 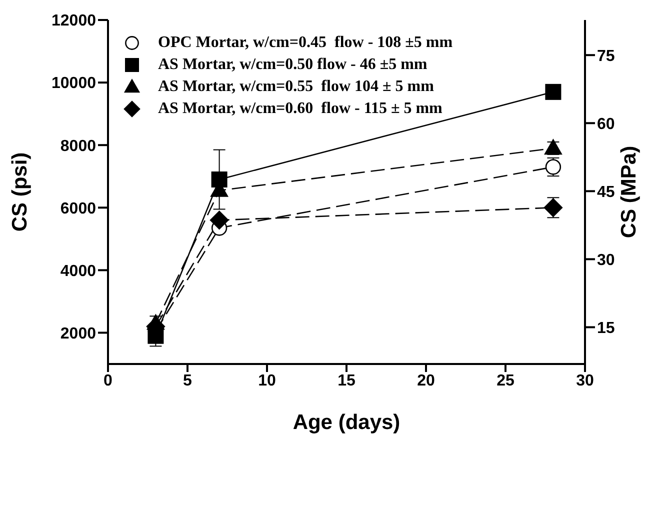 I want to click on y-tick-label: 12000, so click(x=74, y=21).